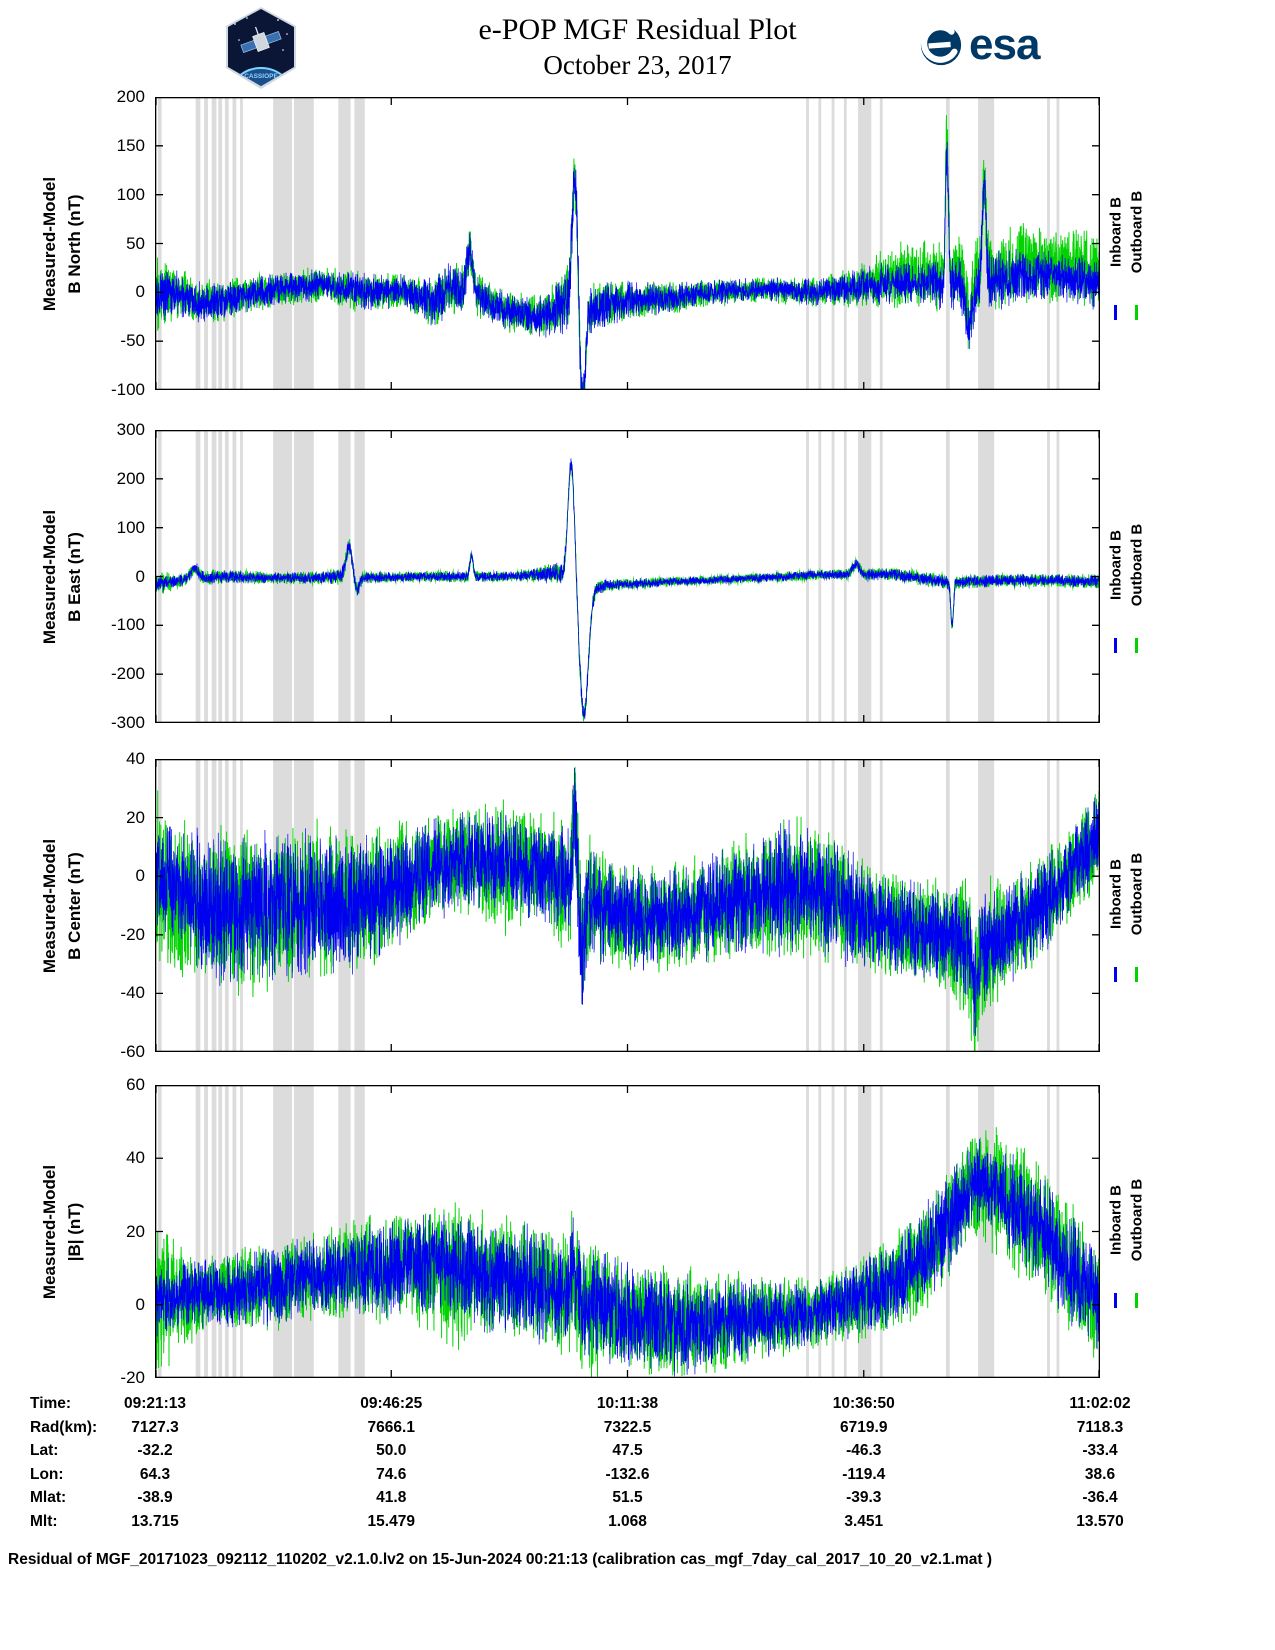 This screenshot has height=1650, width=1275. Describe the element at coordinates (132, 1377) in the screenshot. I see `y-tick-label: -20` at that location.